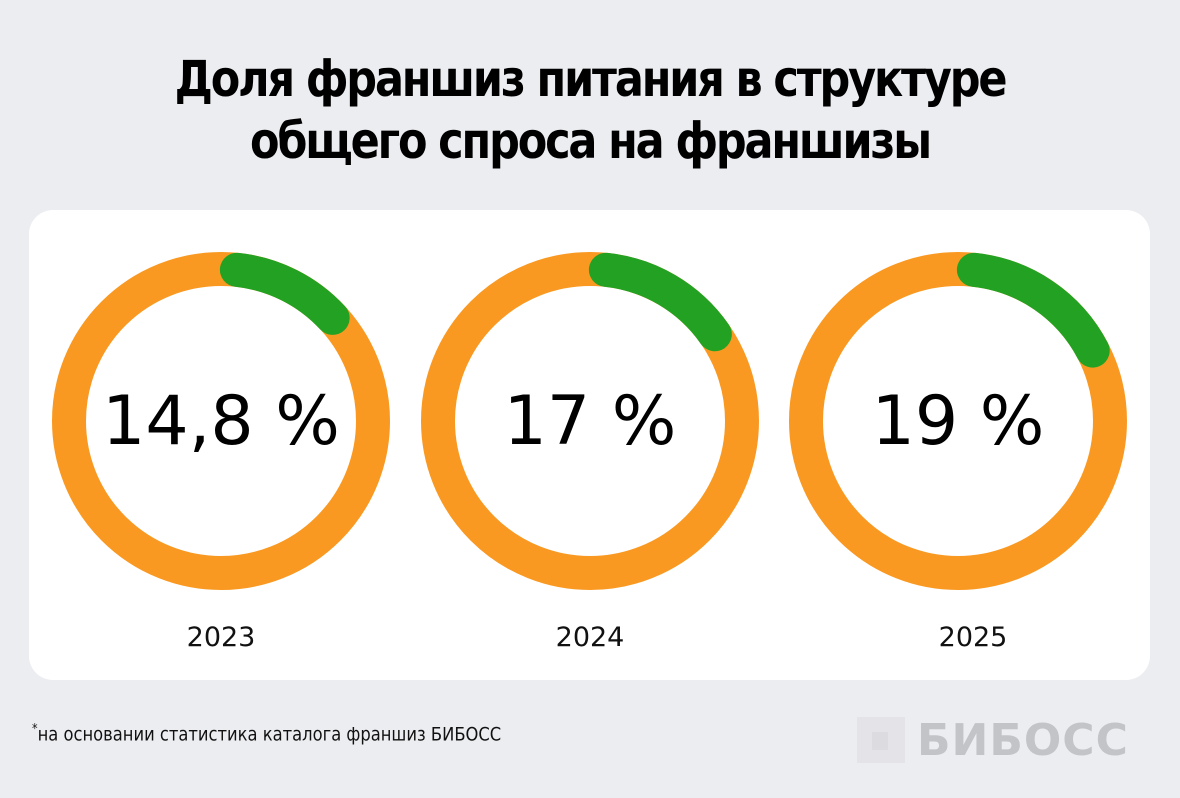 This screenshot has height=798, width=1180. Describe the element at coordinates (591, 79) in the screenshot. I see `title-line-1: Доля франшиз питания в структуре` at that location.